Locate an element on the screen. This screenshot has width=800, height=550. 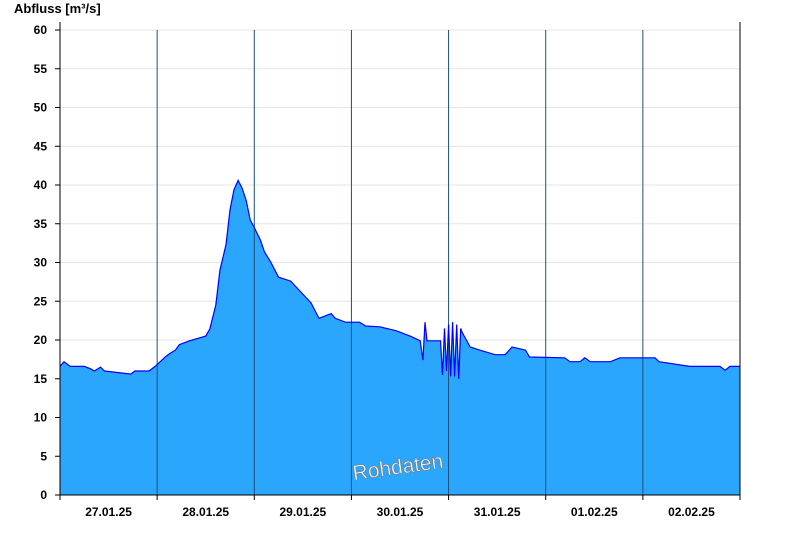
y-ticks: 0 5 10 15 20 25 30 35 40 45 50 55 60 is located at coordinates (47, 262).